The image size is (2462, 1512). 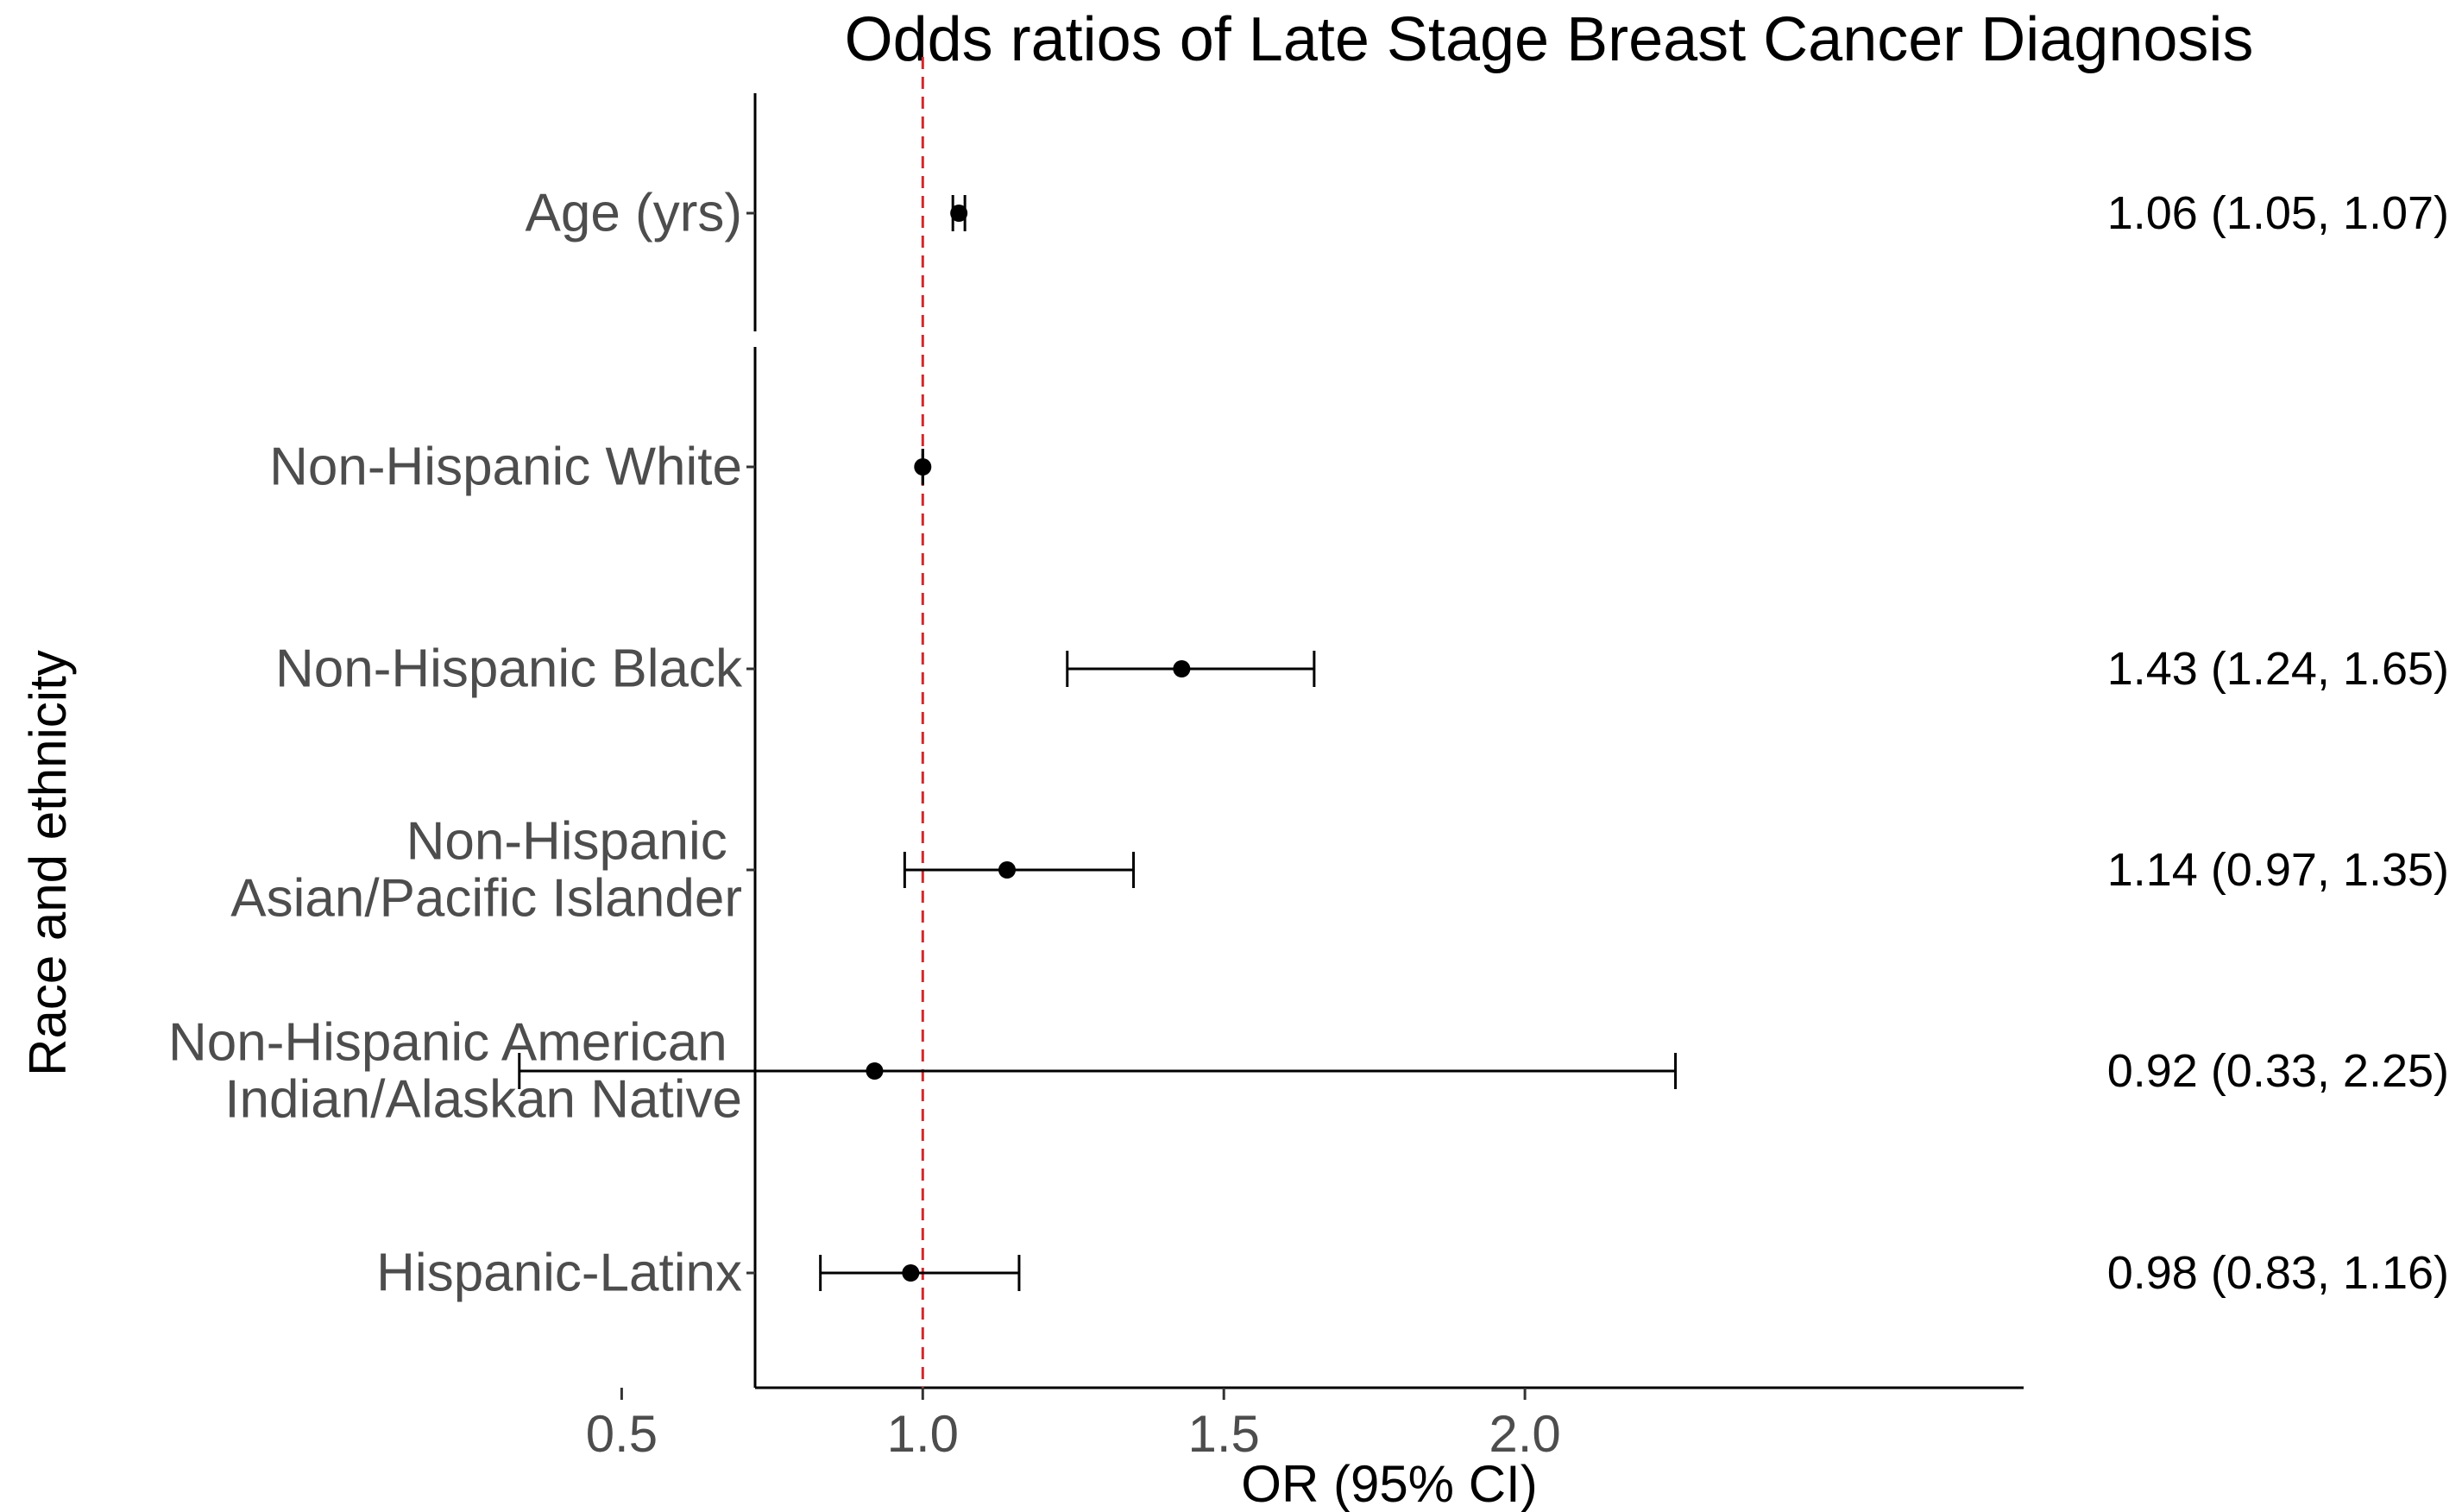 What do you see at coordinates (1525, 1434) in the screenshot?
I see `x-tick-label: 2.0` at bounding box center [1525, 1434].